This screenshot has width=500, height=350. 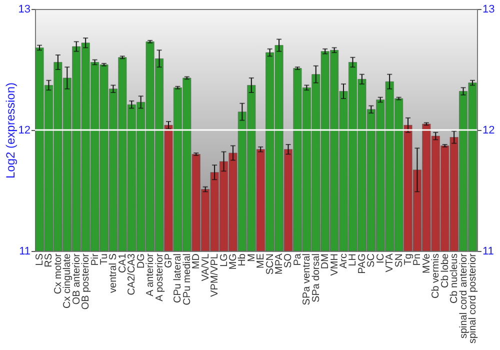 I want to click on x-tick-label: Pn, so click(x=418, y=260).